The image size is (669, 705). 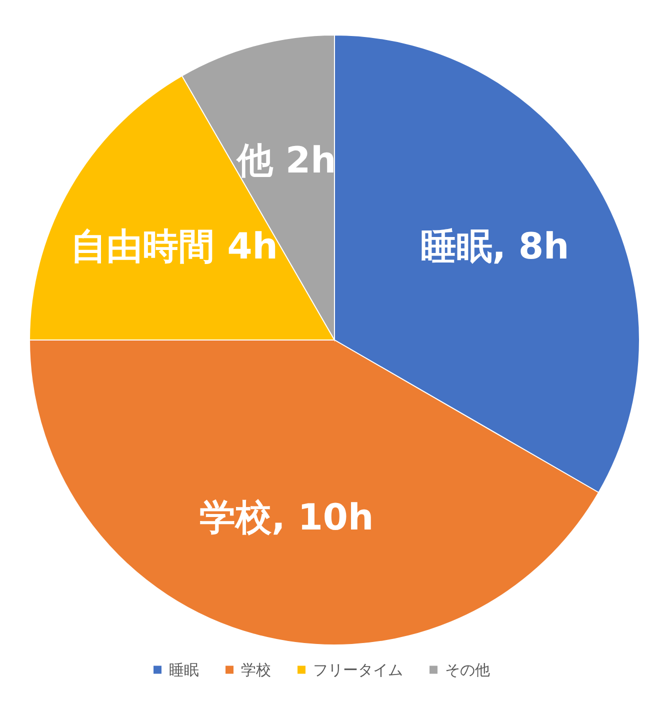 I want to click on legend-label: 学校, so click(x=256, y=669).